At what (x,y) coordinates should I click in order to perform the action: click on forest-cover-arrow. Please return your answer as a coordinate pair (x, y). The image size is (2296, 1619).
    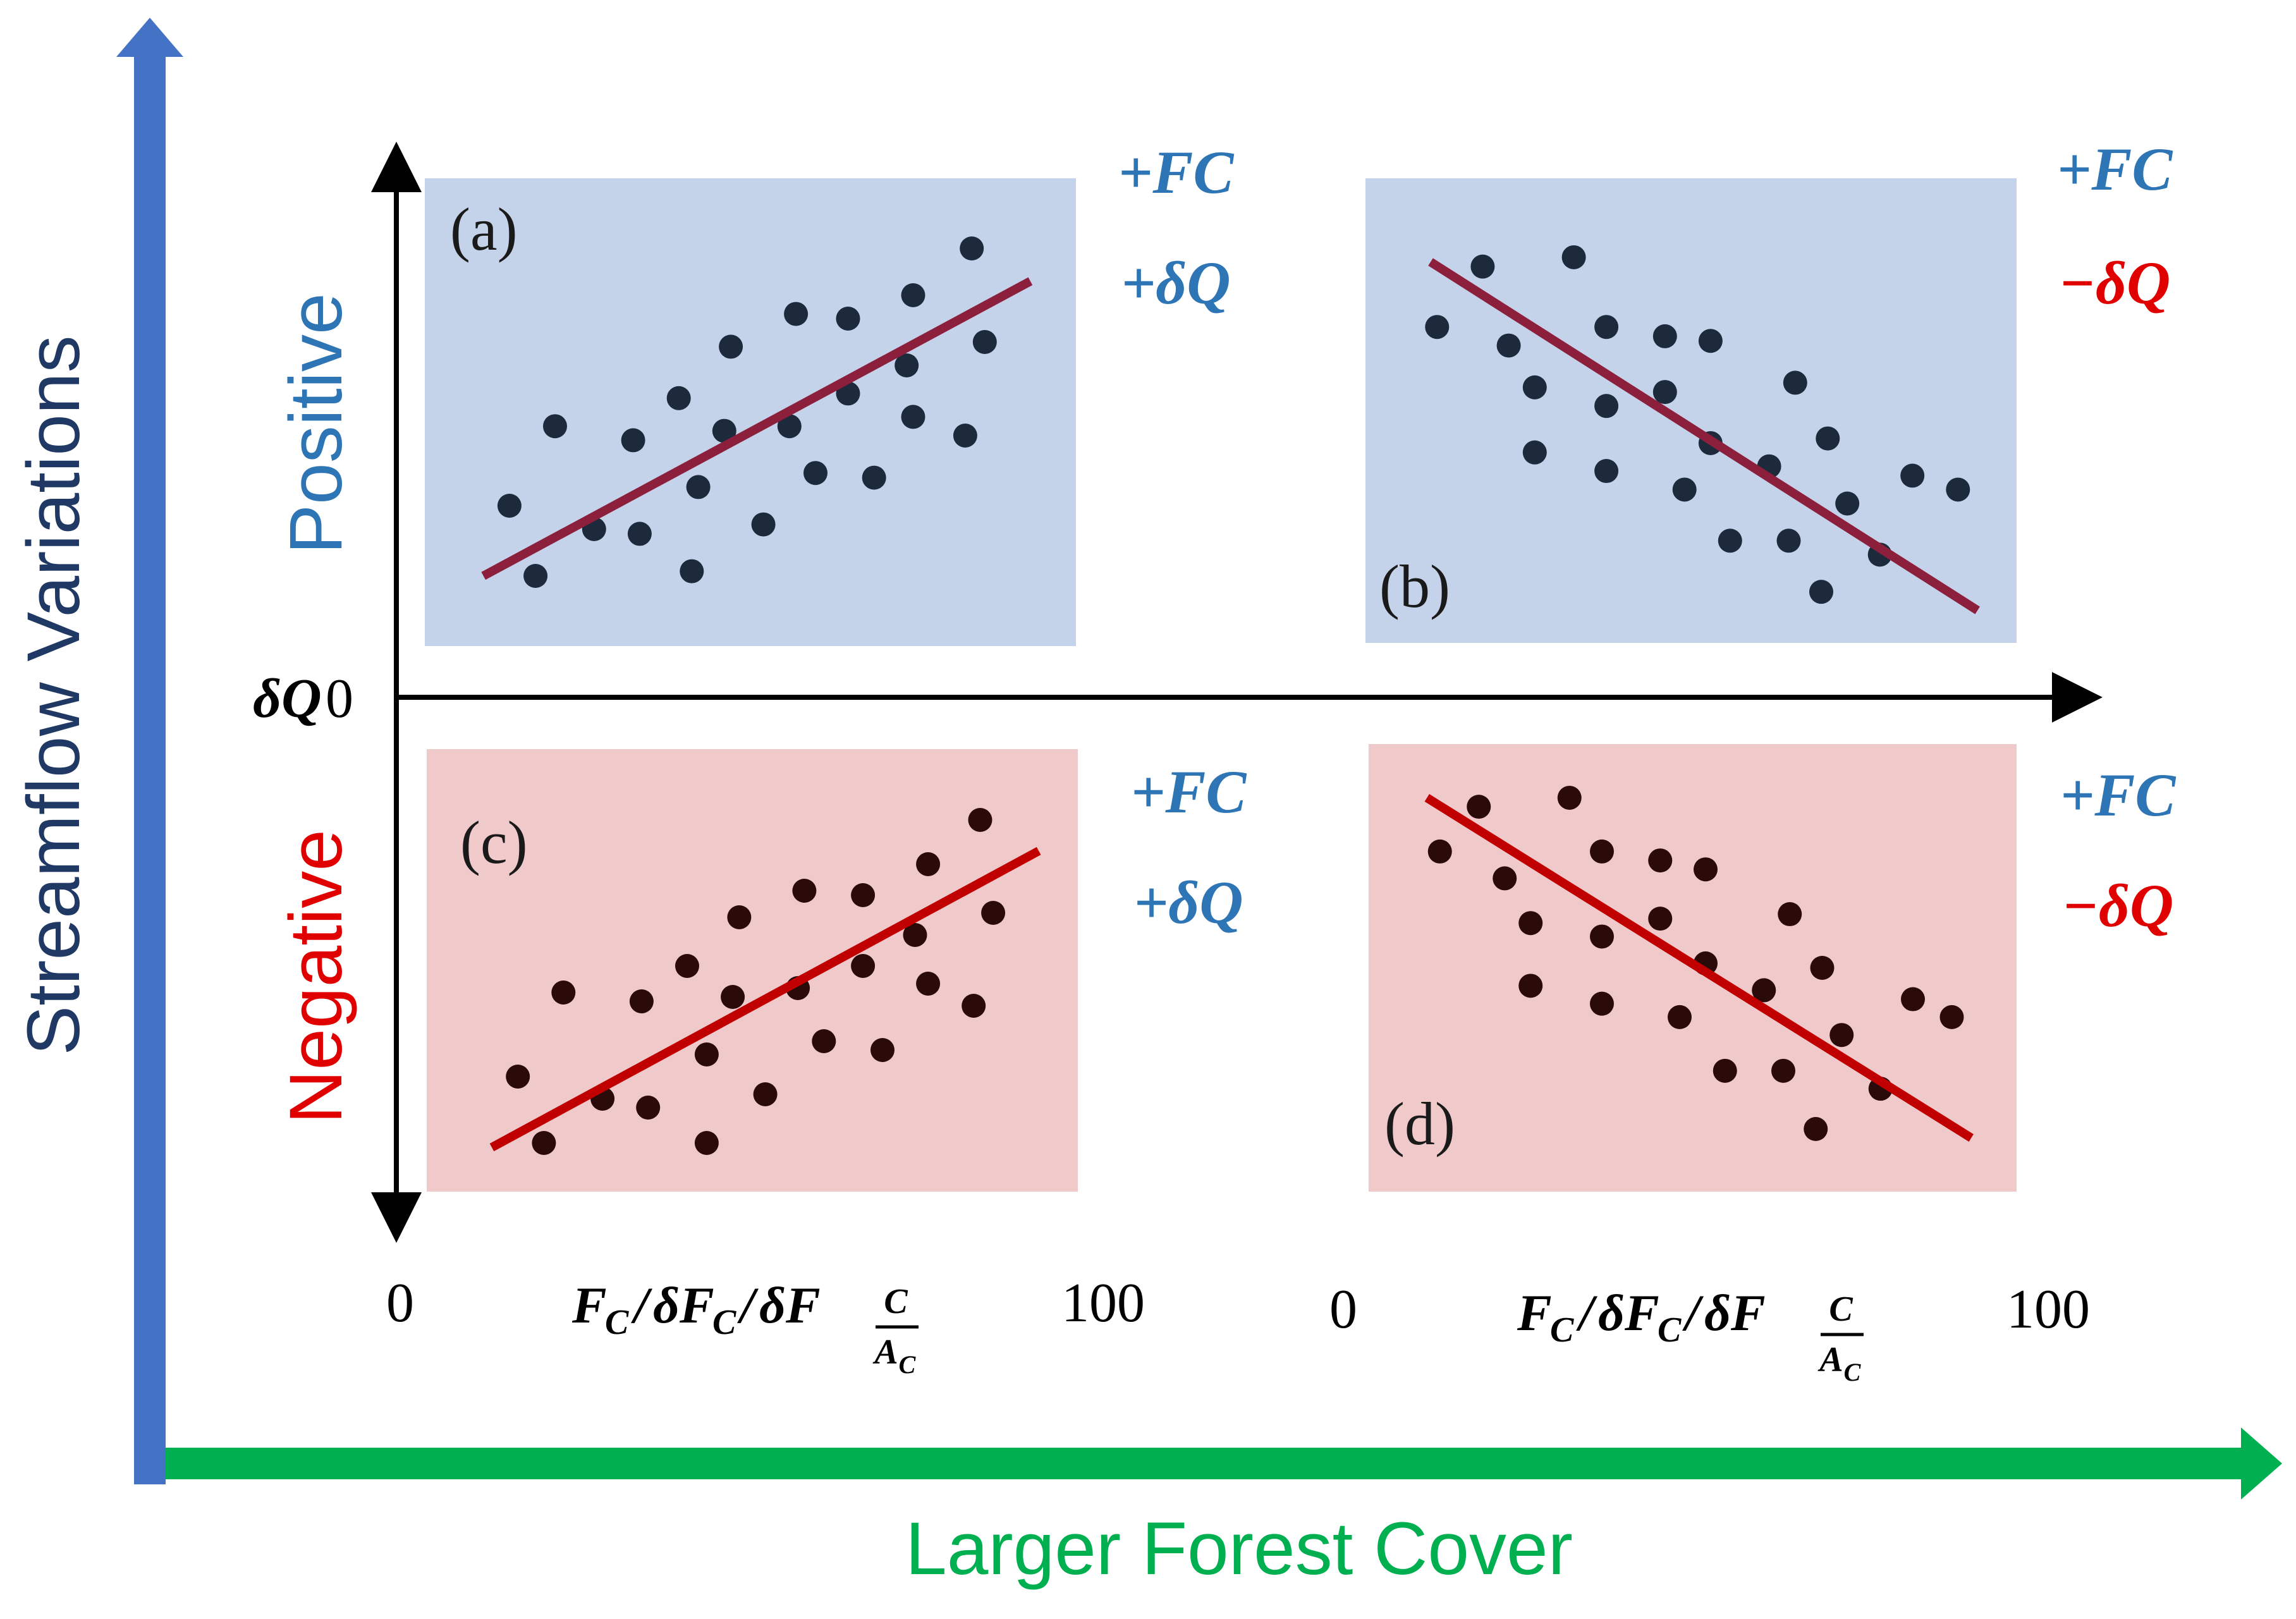
    Looking at the image, I should click on (1224, 1463).